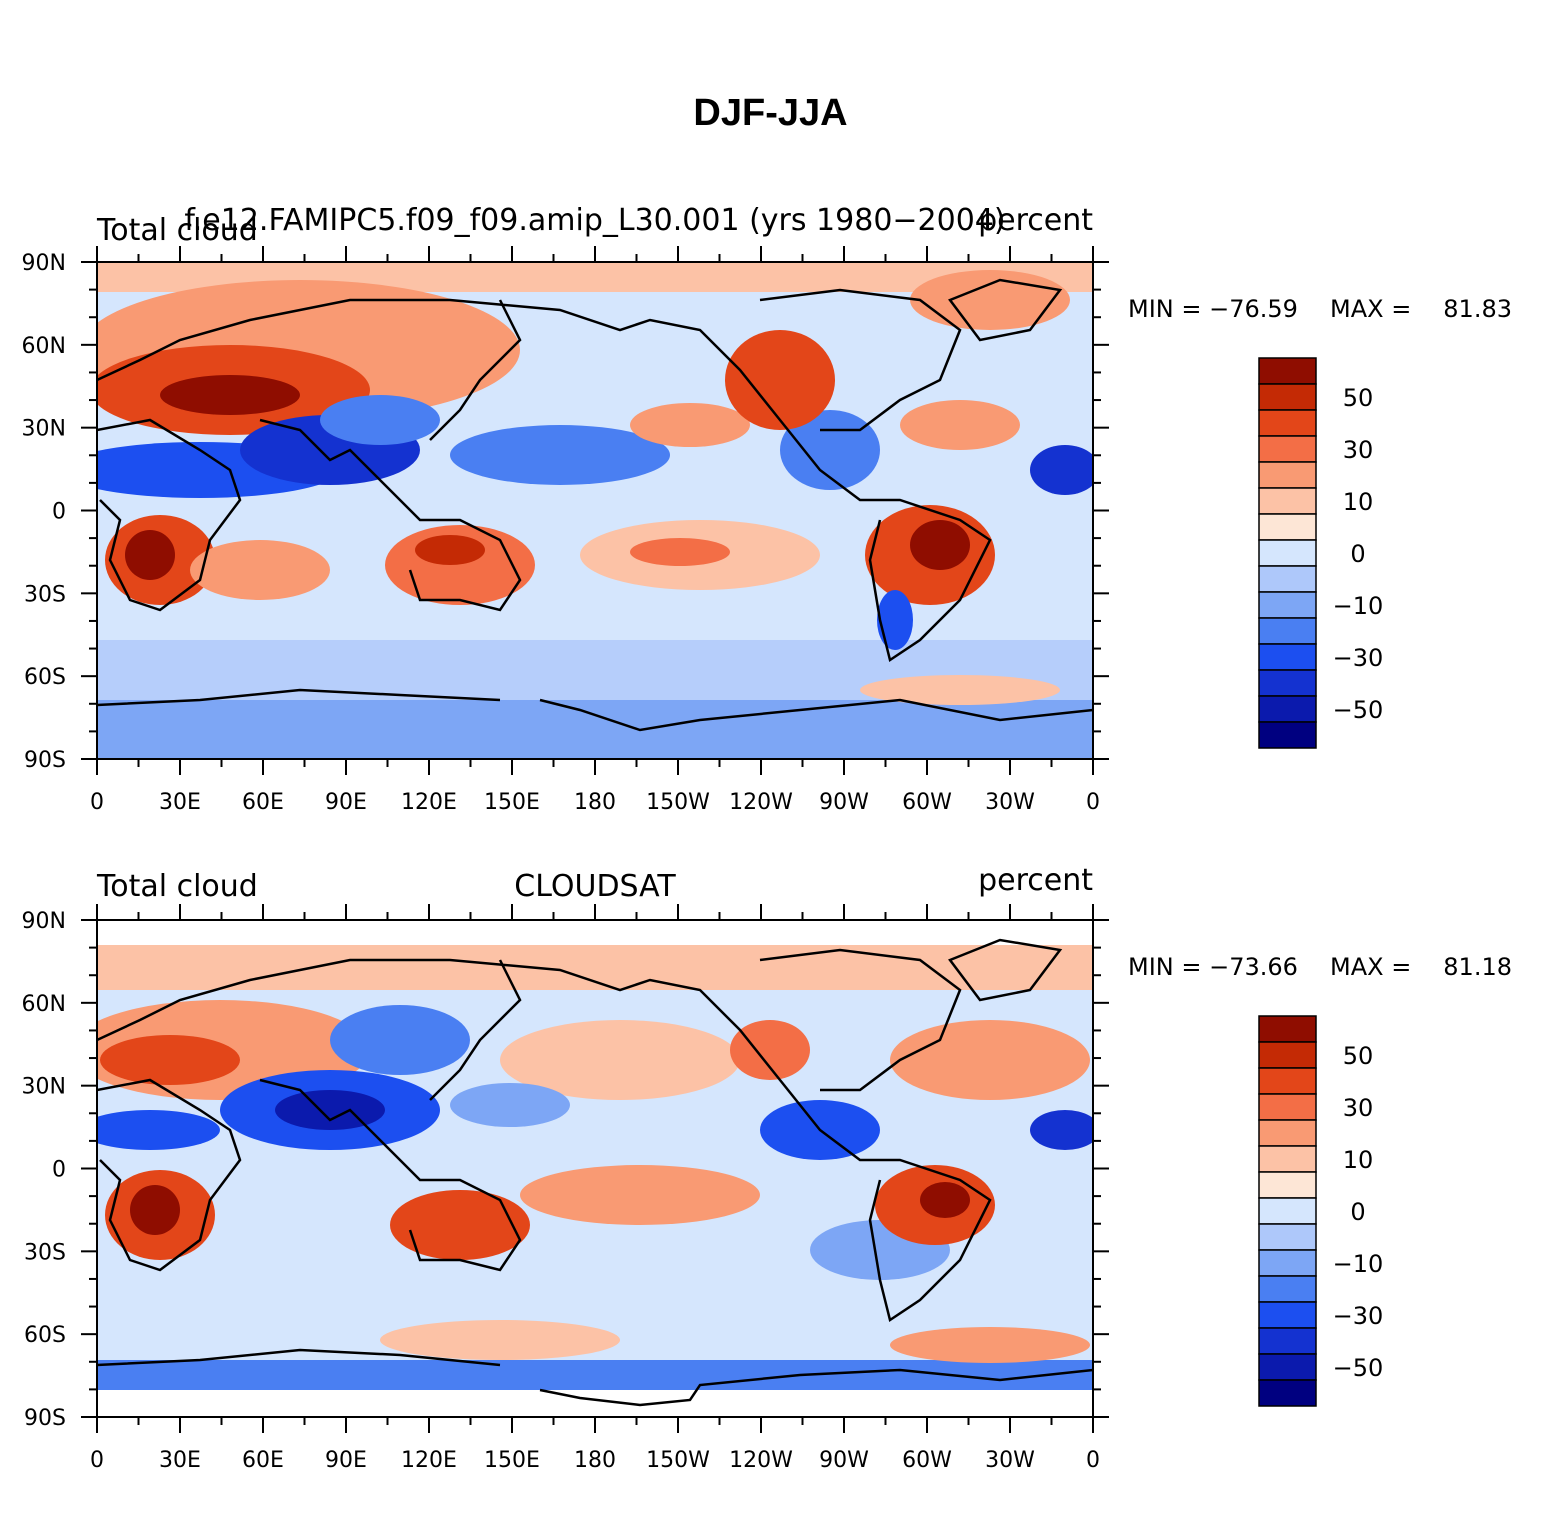 The width and height of the screenshot is (1541, 1538). What do you see at coordinates (346, 802) in the screenshot?
I see `x-tick-label: 90E` at bounding box center [346, 802].